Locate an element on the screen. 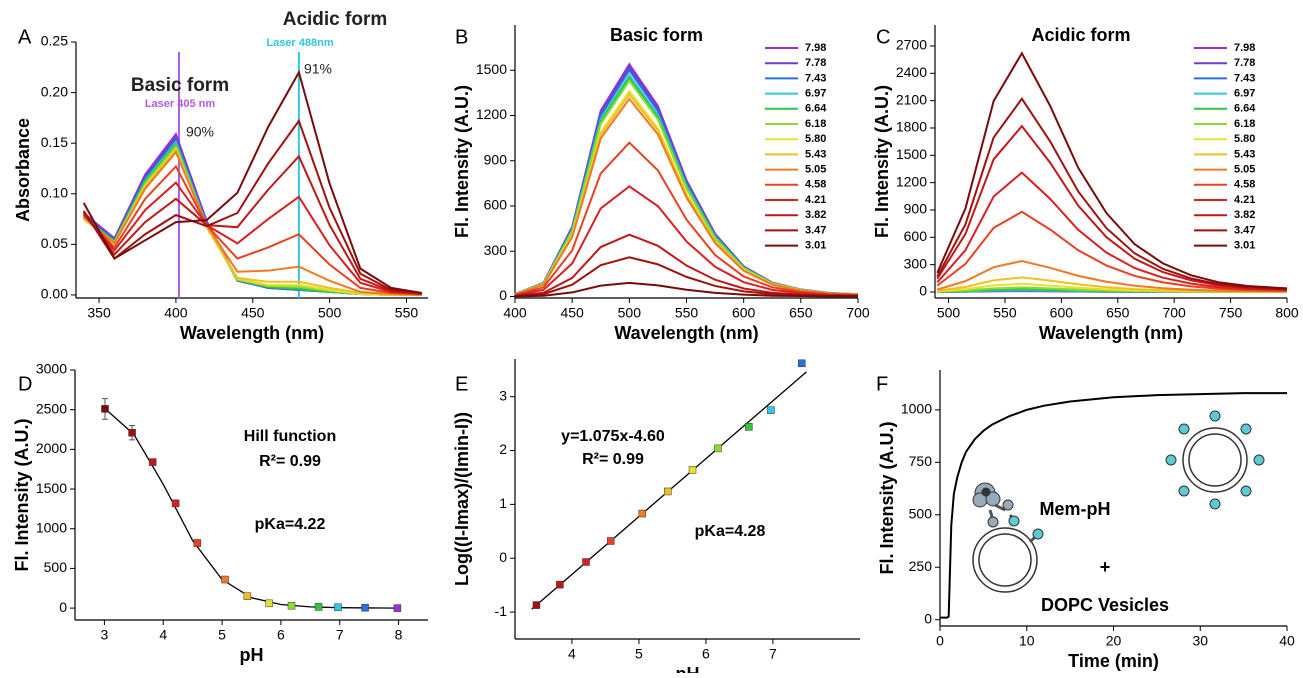 This screenshot has height=678, width=1303. legend-label: 4.21 is located at coordinates (1244, 200).